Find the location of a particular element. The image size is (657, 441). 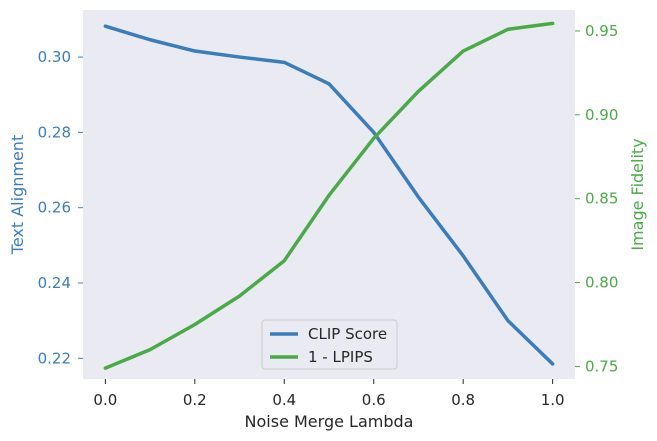

x-tick-label: 1.0 is located at coordinates (553, 400).